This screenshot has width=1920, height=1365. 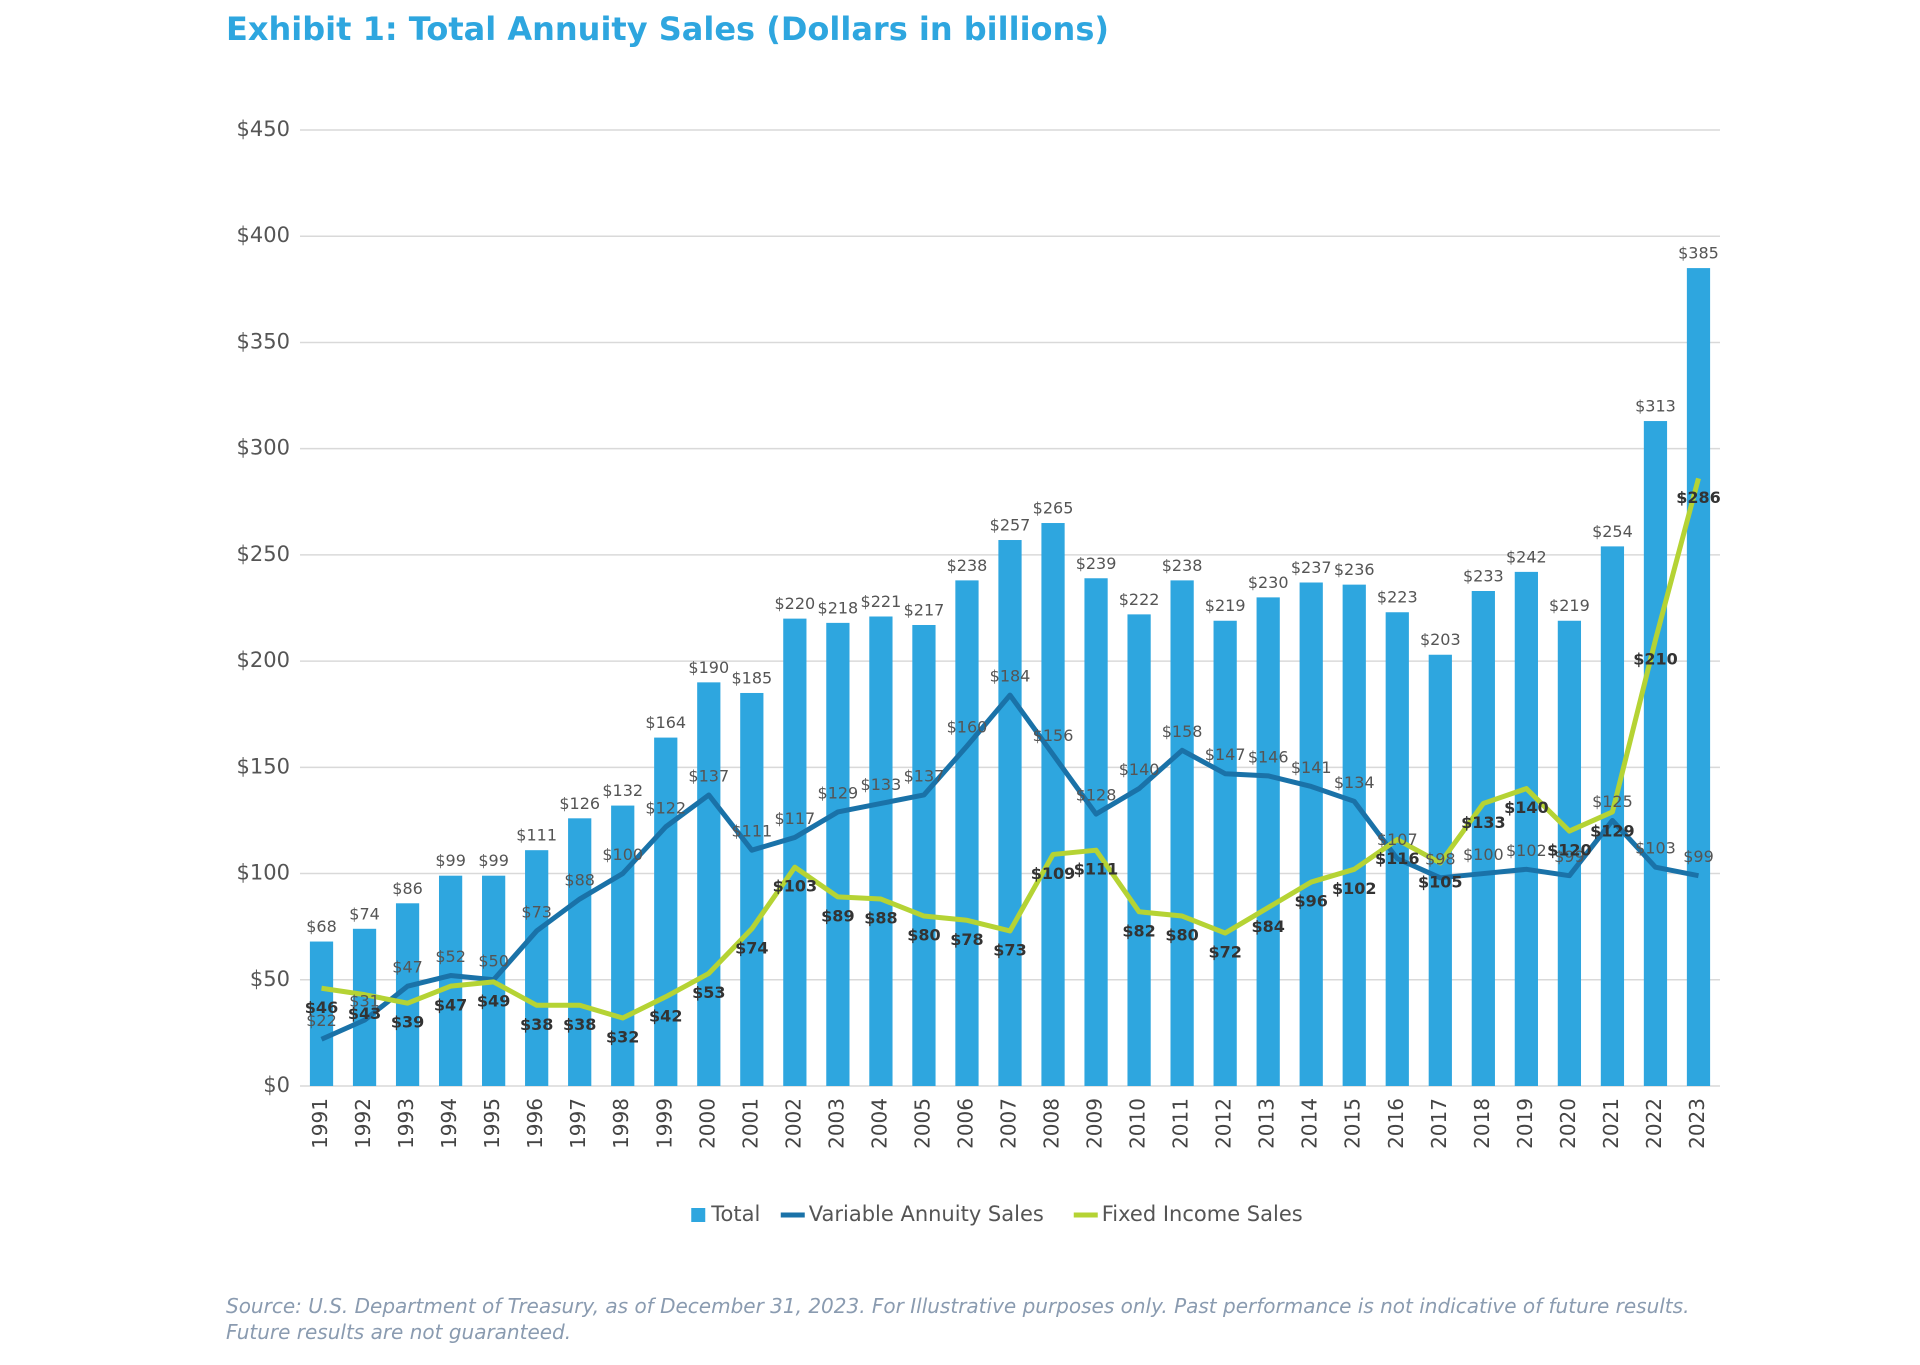 I want to click on y-tick-label: $350, so click(x=263, y=341).